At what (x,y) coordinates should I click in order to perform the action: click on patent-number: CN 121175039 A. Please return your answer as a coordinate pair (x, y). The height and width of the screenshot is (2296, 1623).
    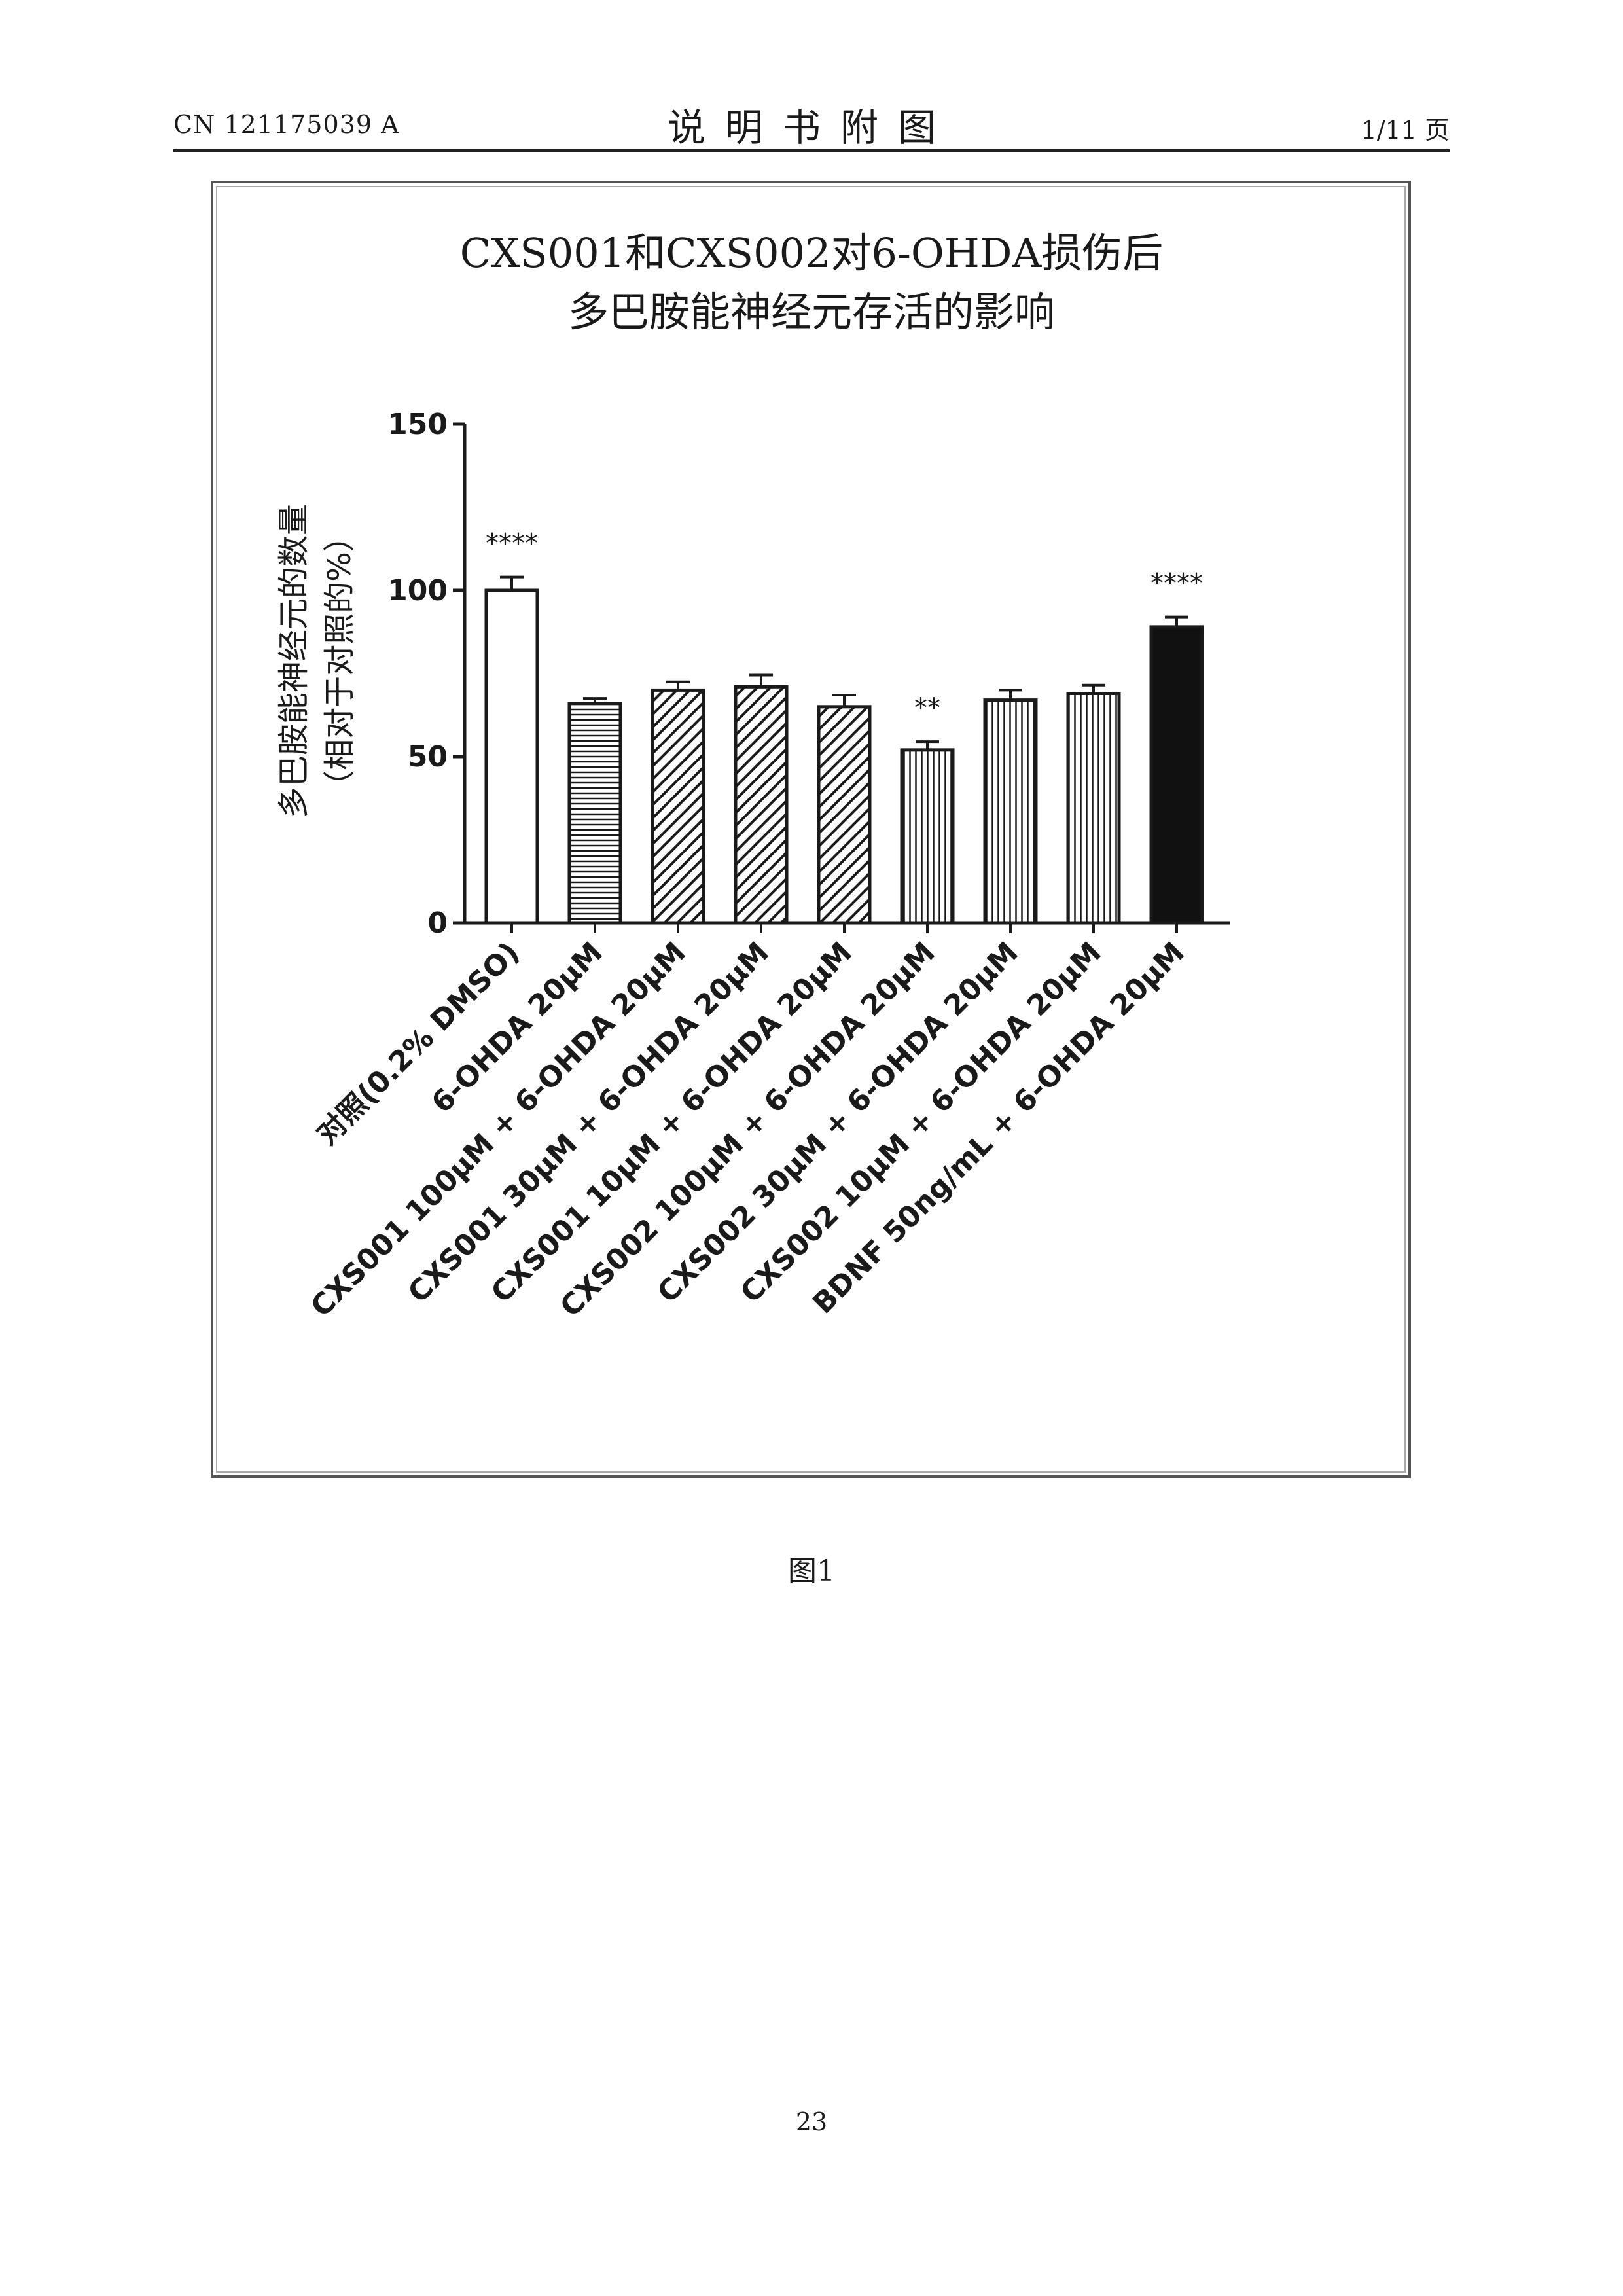
    Looking at the image, I should click on (286, 124).